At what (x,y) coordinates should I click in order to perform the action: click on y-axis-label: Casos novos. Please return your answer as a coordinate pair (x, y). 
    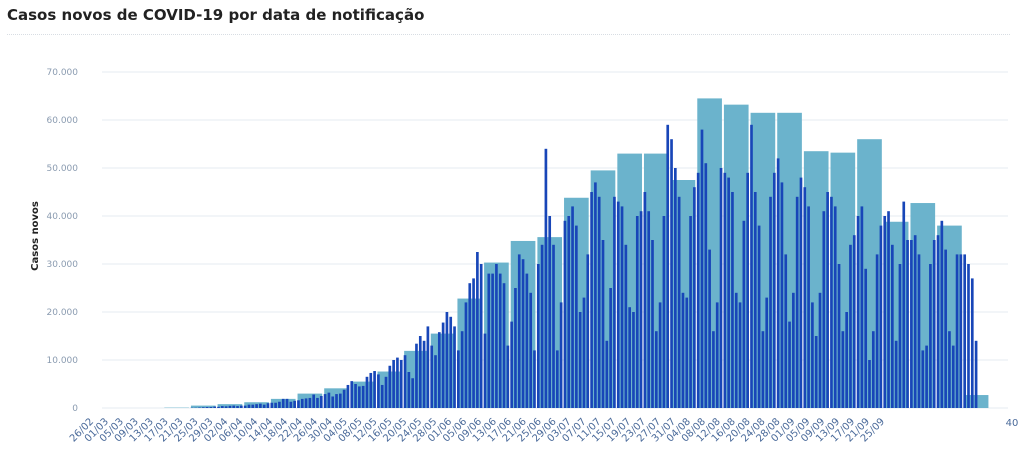
    Looking at the image, I should click on (35, 236).